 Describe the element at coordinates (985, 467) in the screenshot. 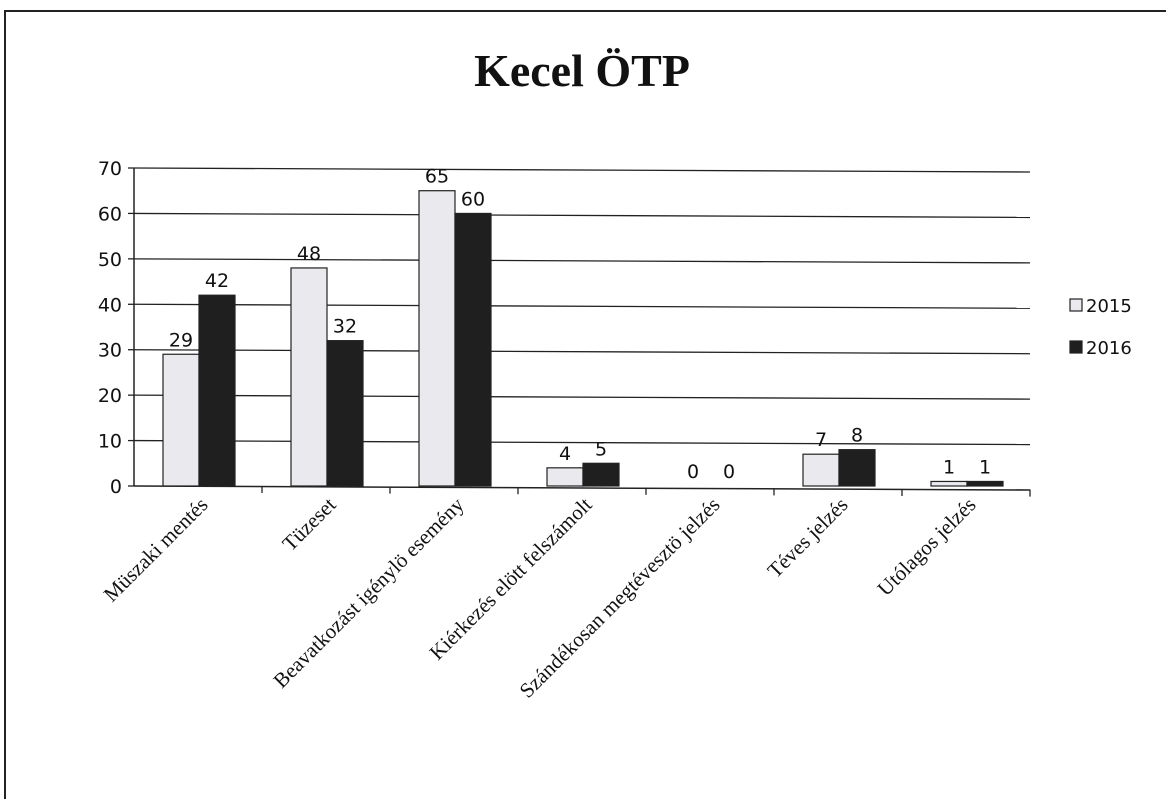

I see `data-label-2016-6: 1` at that location.